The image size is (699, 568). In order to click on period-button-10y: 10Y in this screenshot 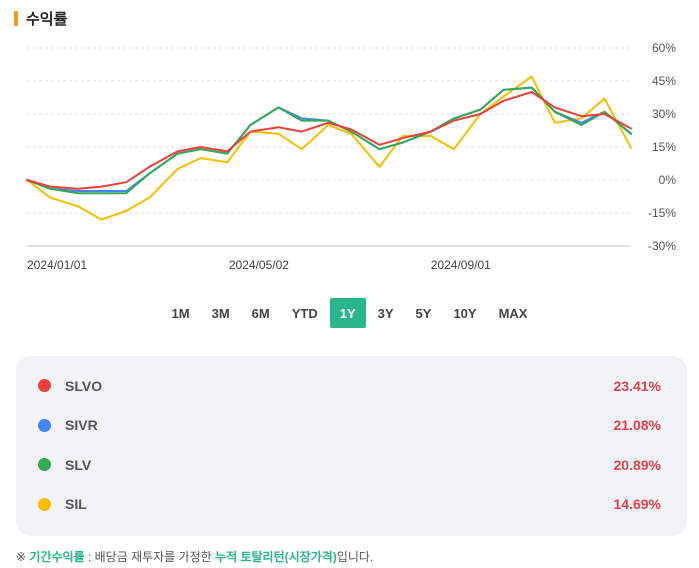, I will do `click(465, 313)`.